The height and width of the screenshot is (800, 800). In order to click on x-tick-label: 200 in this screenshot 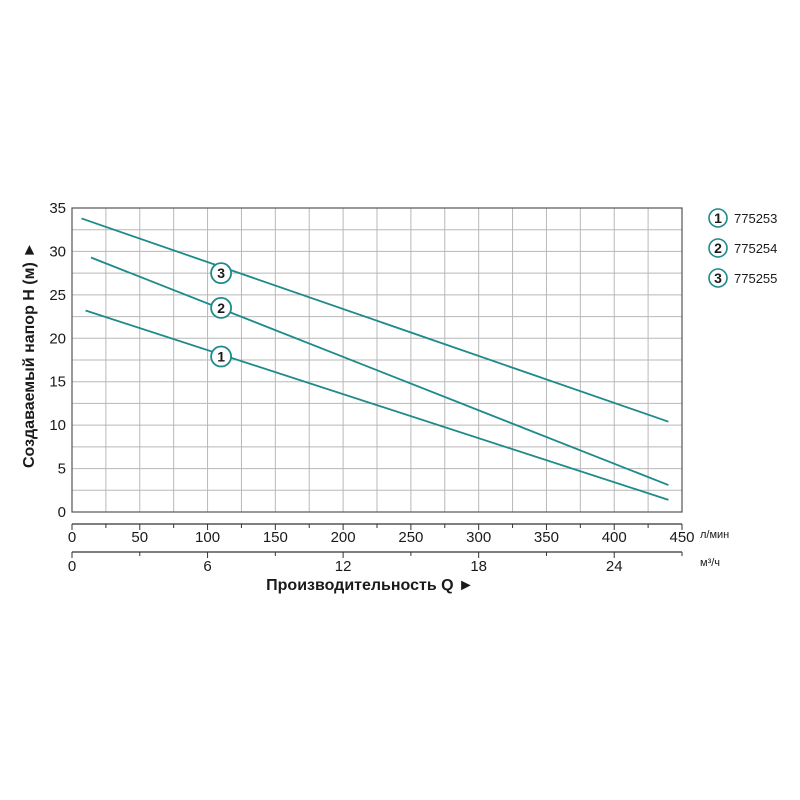, I will do `click(343, 537)`.